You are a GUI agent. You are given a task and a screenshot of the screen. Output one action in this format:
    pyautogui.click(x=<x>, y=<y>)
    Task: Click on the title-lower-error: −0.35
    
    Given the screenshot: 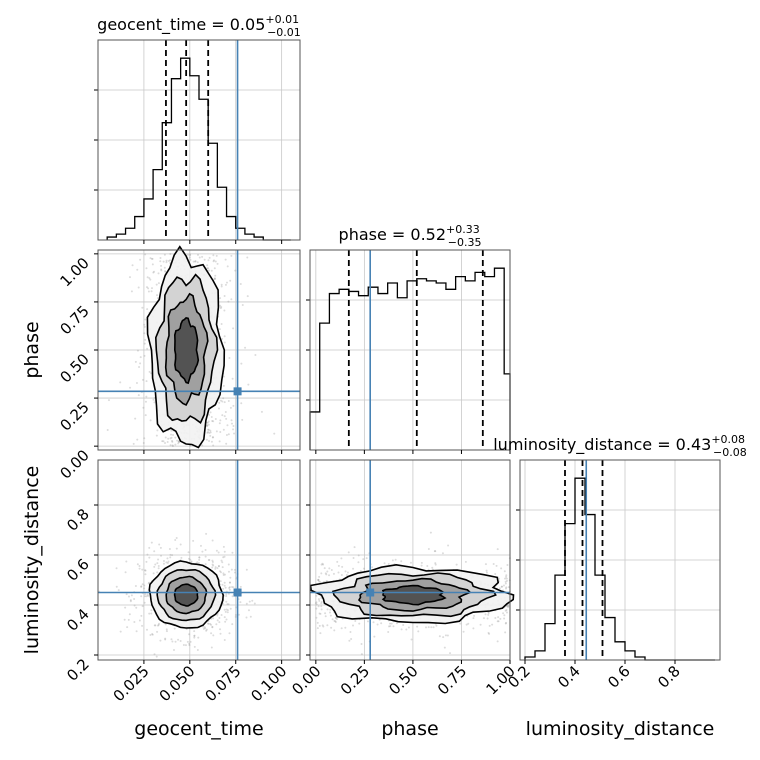 What is the action you would take?
    pyautogui.click(x=465, y=242)
    